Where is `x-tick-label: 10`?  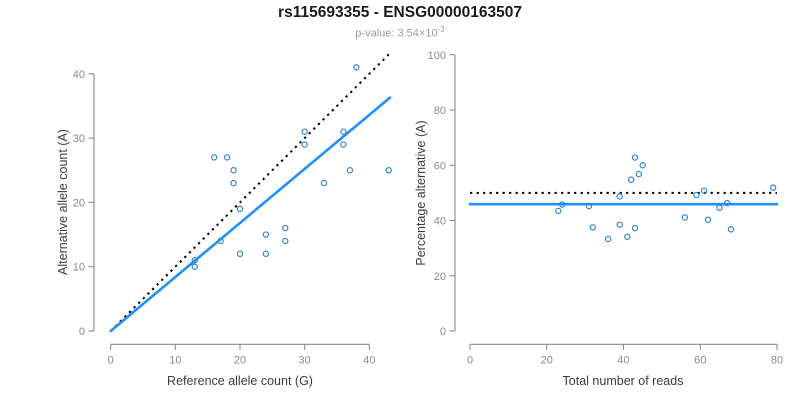
x-tick-label: 10 is located at coordinates (175, 360).